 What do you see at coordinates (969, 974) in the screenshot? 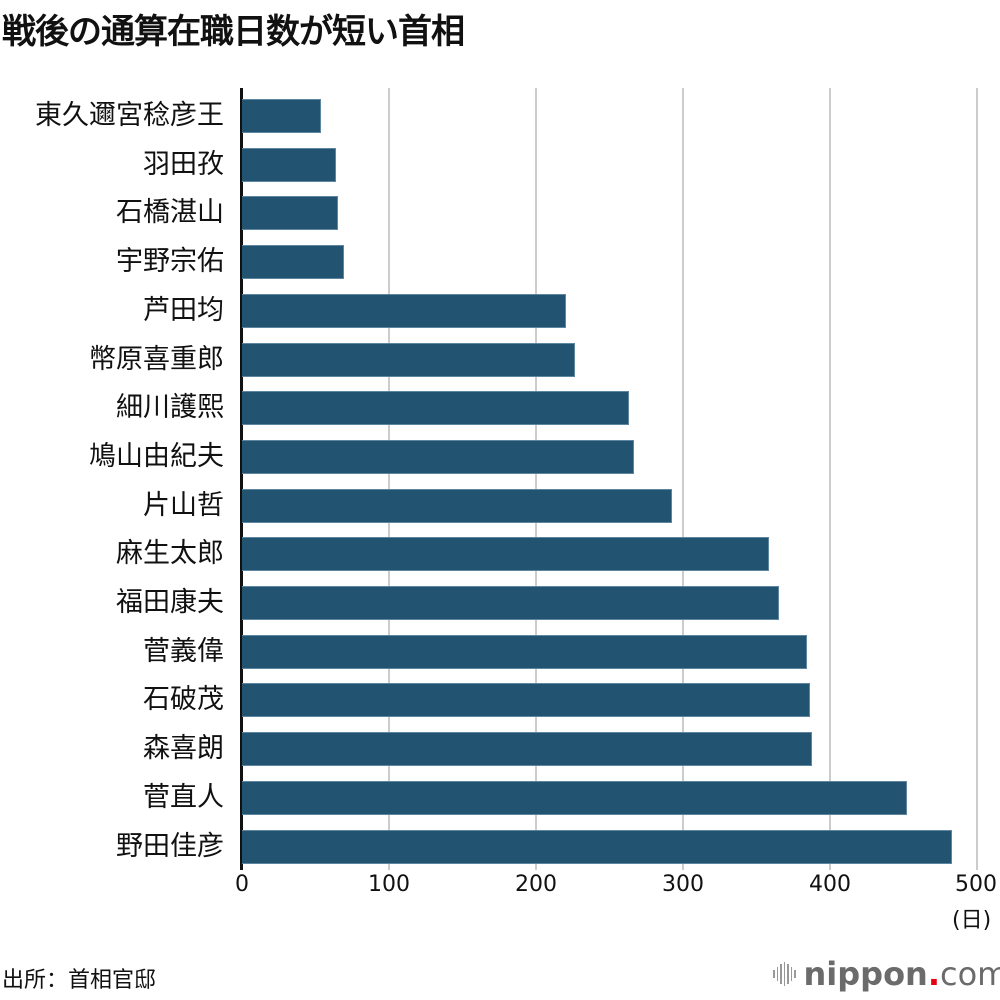
I see `logo-com: com` at bounding box center [969, 974].